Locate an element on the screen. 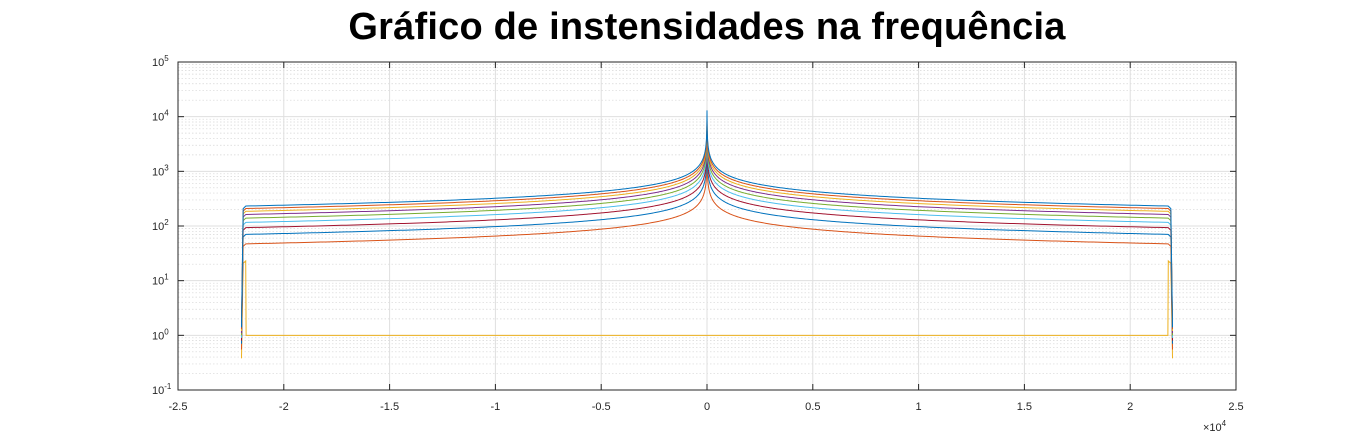 This screenshot has width=1366, height=438. x-tick-label: 2 is located at coordinates (1130, 407).